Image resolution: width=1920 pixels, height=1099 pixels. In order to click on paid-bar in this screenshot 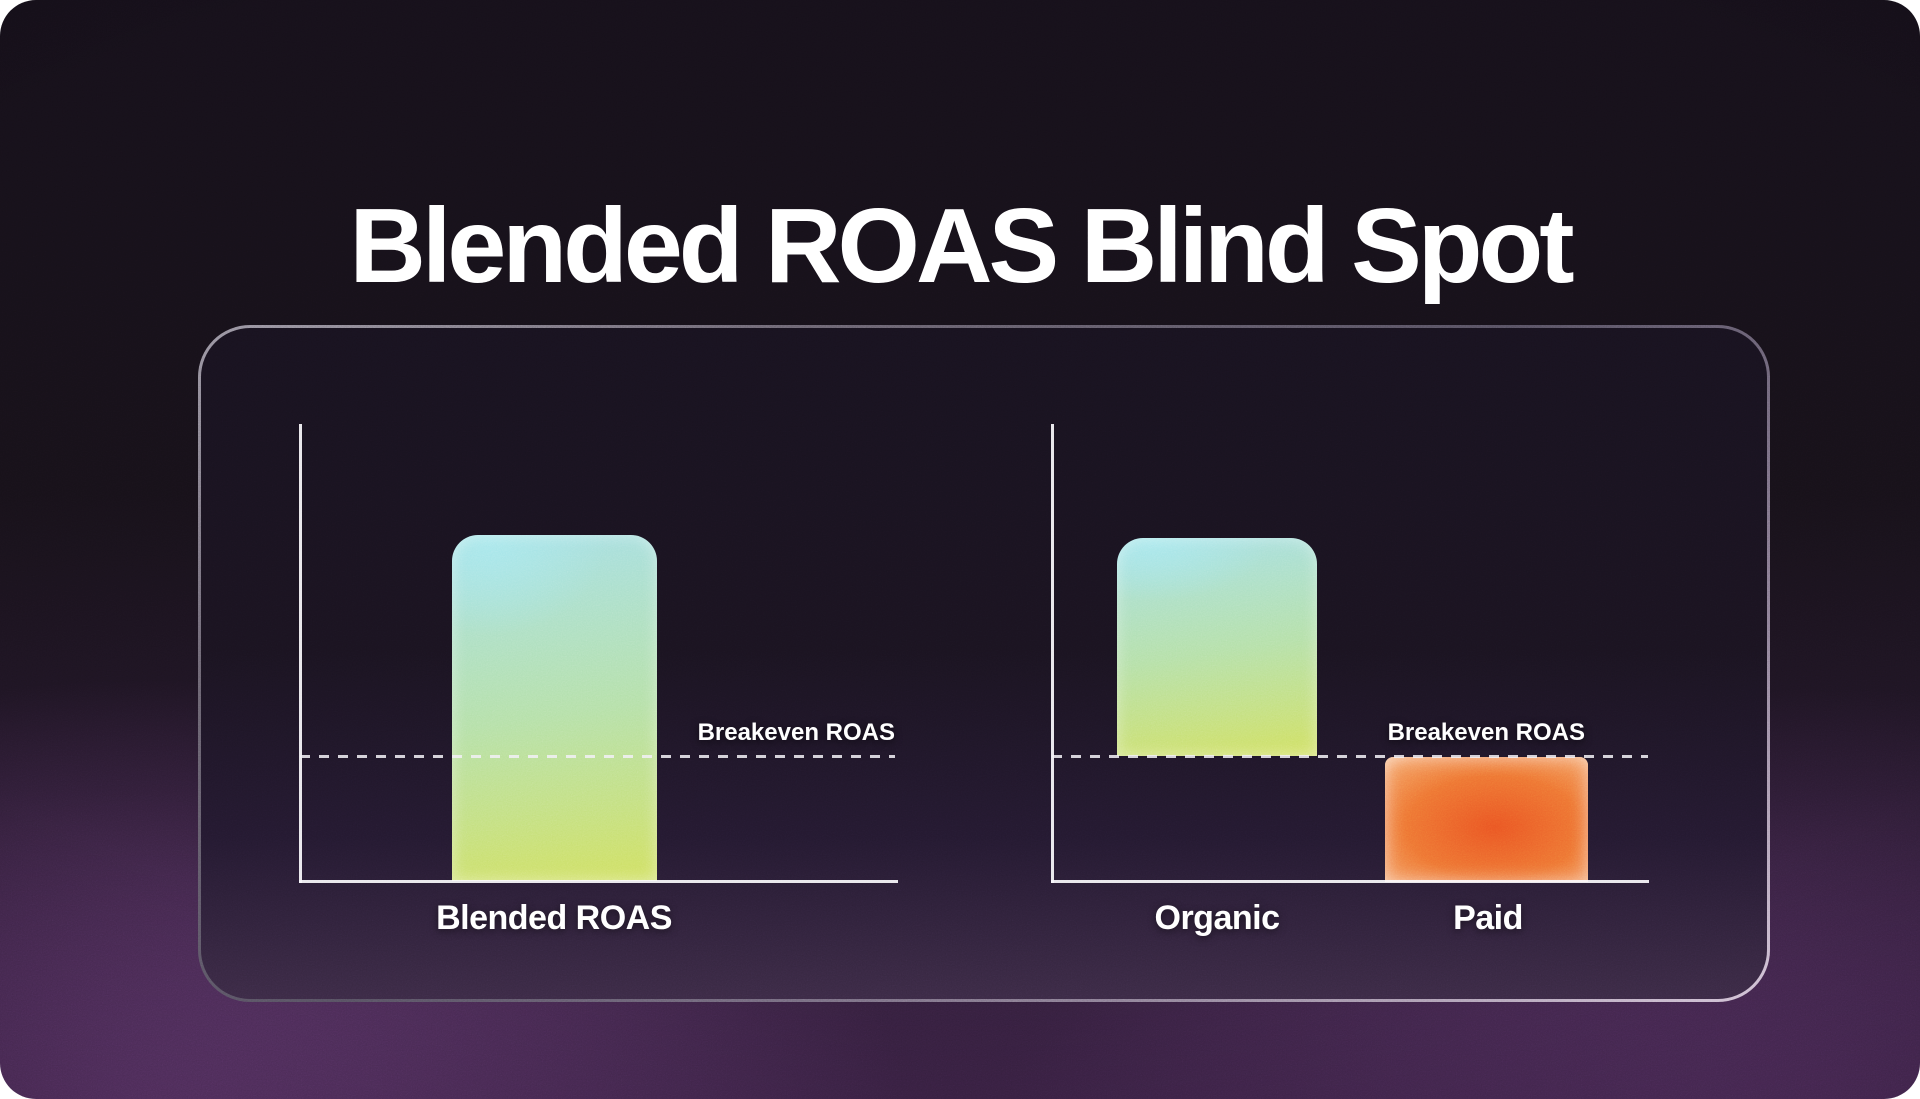, I will do `click(1486, 819)`.